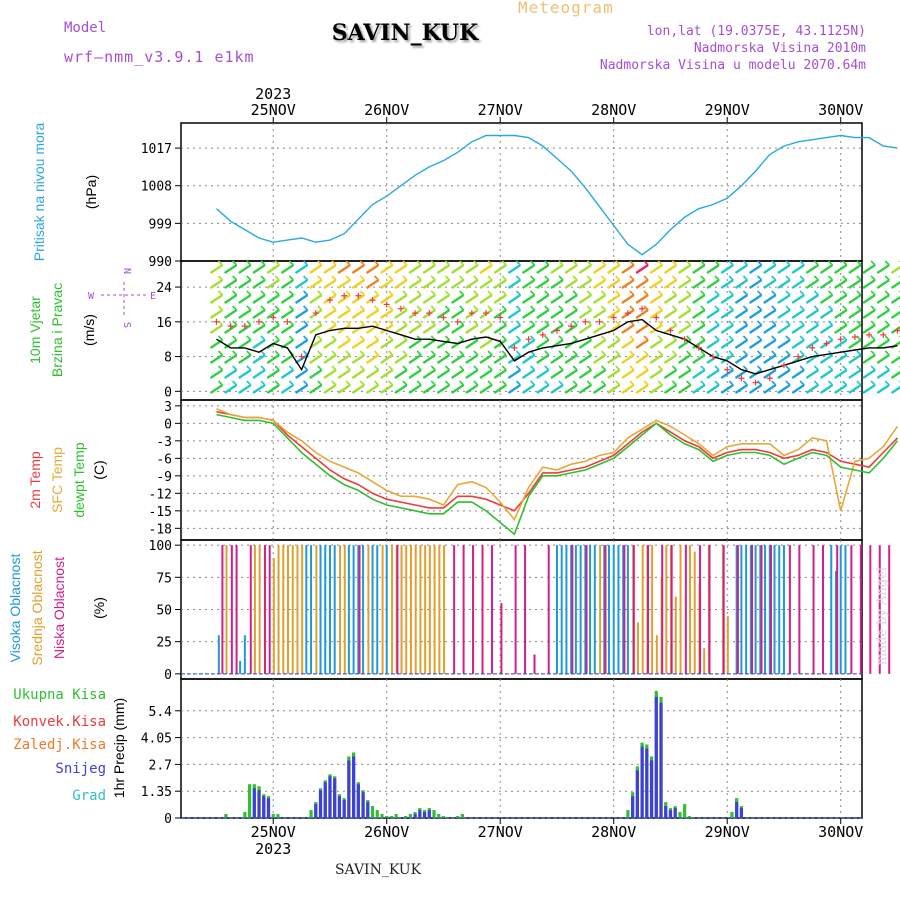 This screenshot has height=900, width=900. Describe the element at coordinates (80, 769) in the screenshot. I see `precip-legend-3: Snijeg` at that location.